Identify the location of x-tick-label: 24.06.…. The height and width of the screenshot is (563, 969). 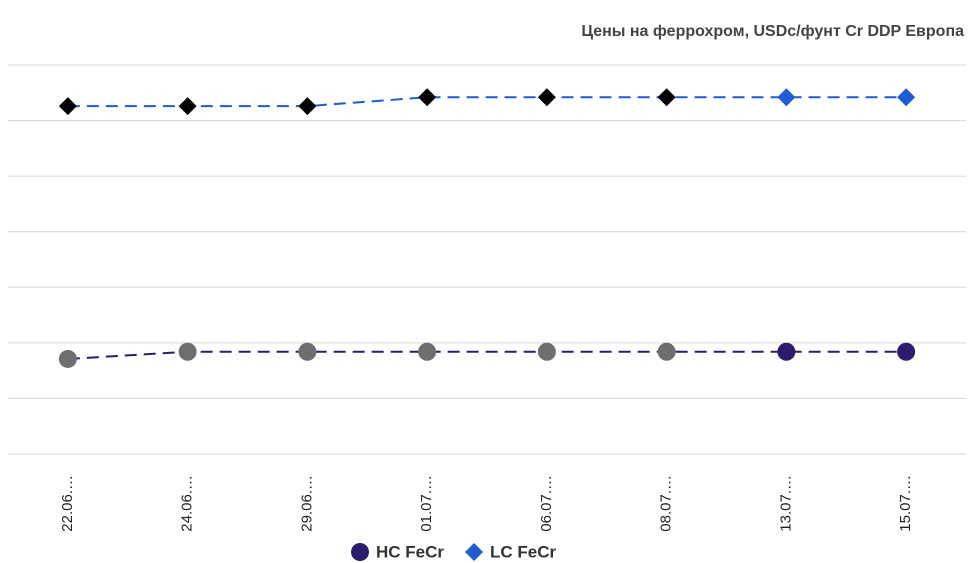
(187, 503).